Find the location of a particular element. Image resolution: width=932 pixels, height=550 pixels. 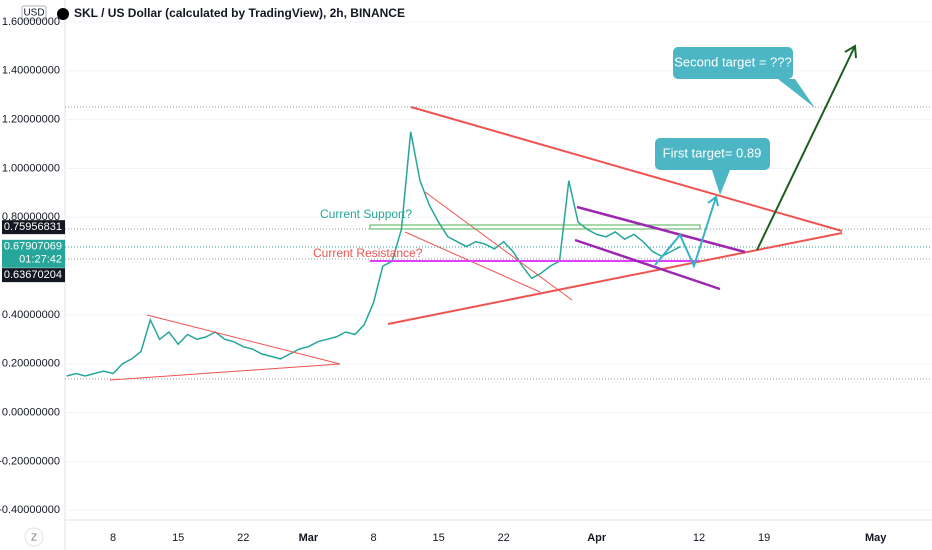

price-marker-label: 0.63670204 is located at coordinates (33, 275).